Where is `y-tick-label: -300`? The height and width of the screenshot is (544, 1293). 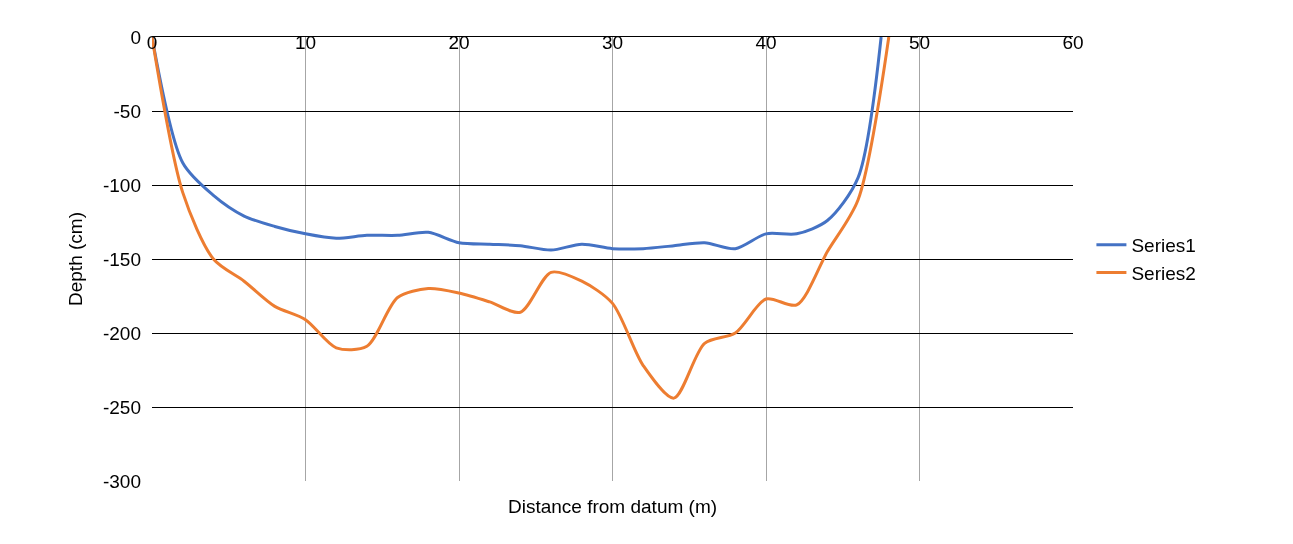
y-tick-label: -300 is located at coordinates (121, 481).